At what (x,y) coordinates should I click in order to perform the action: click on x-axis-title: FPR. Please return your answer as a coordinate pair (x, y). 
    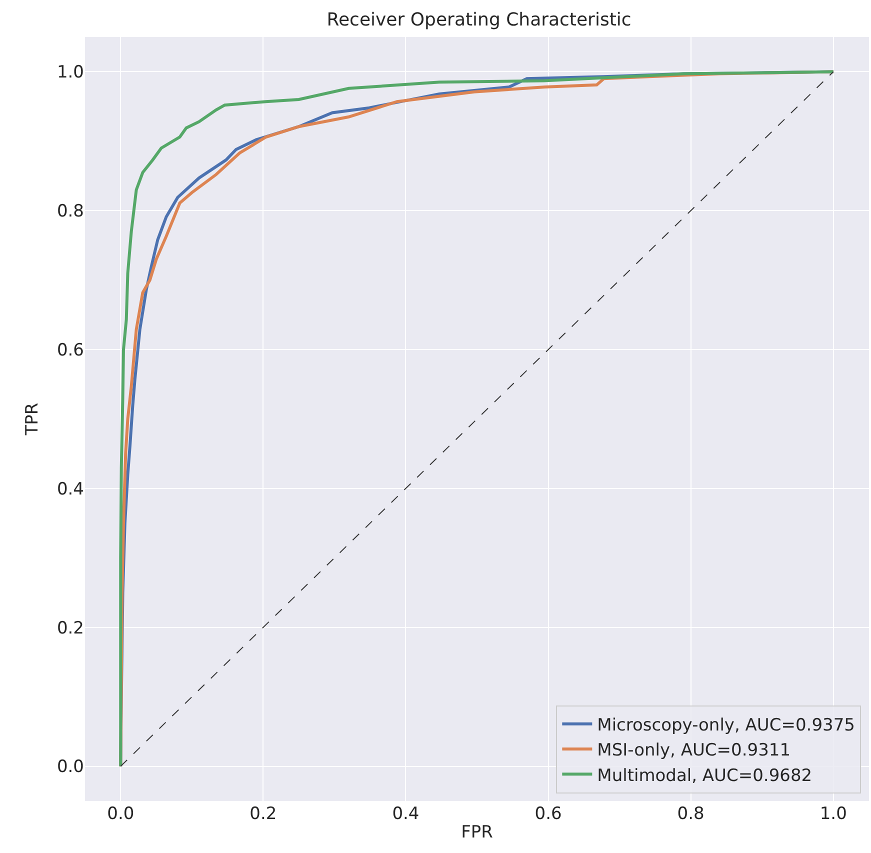
    Looking at the image, I should click on (477, 832).